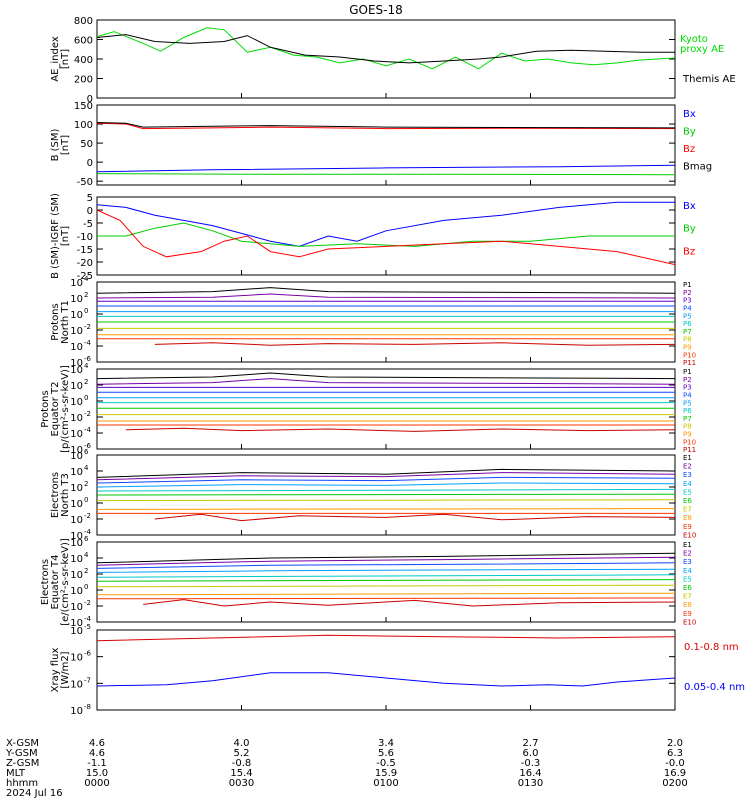  I want to click on y-tick-exponent: 6, so click(86, 452).